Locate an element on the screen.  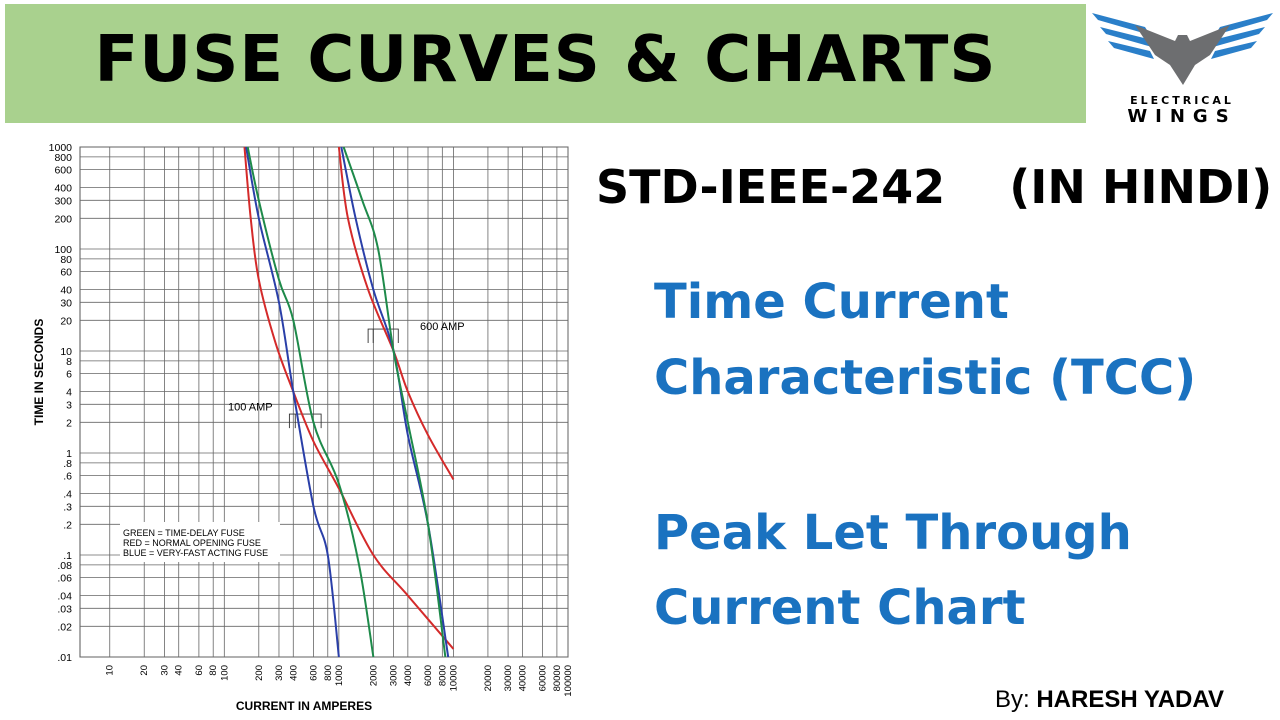
x-tick-label: 400 is located at coordinates (293, 673).